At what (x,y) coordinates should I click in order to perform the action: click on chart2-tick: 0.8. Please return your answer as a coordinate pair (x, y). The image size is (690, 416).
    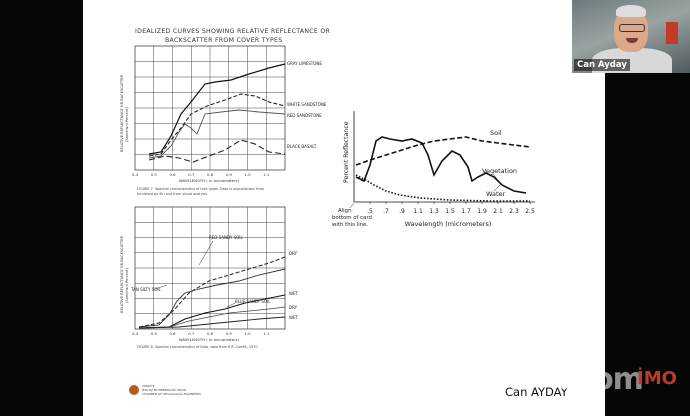
    Looking at the image, I should click on (210, 333).